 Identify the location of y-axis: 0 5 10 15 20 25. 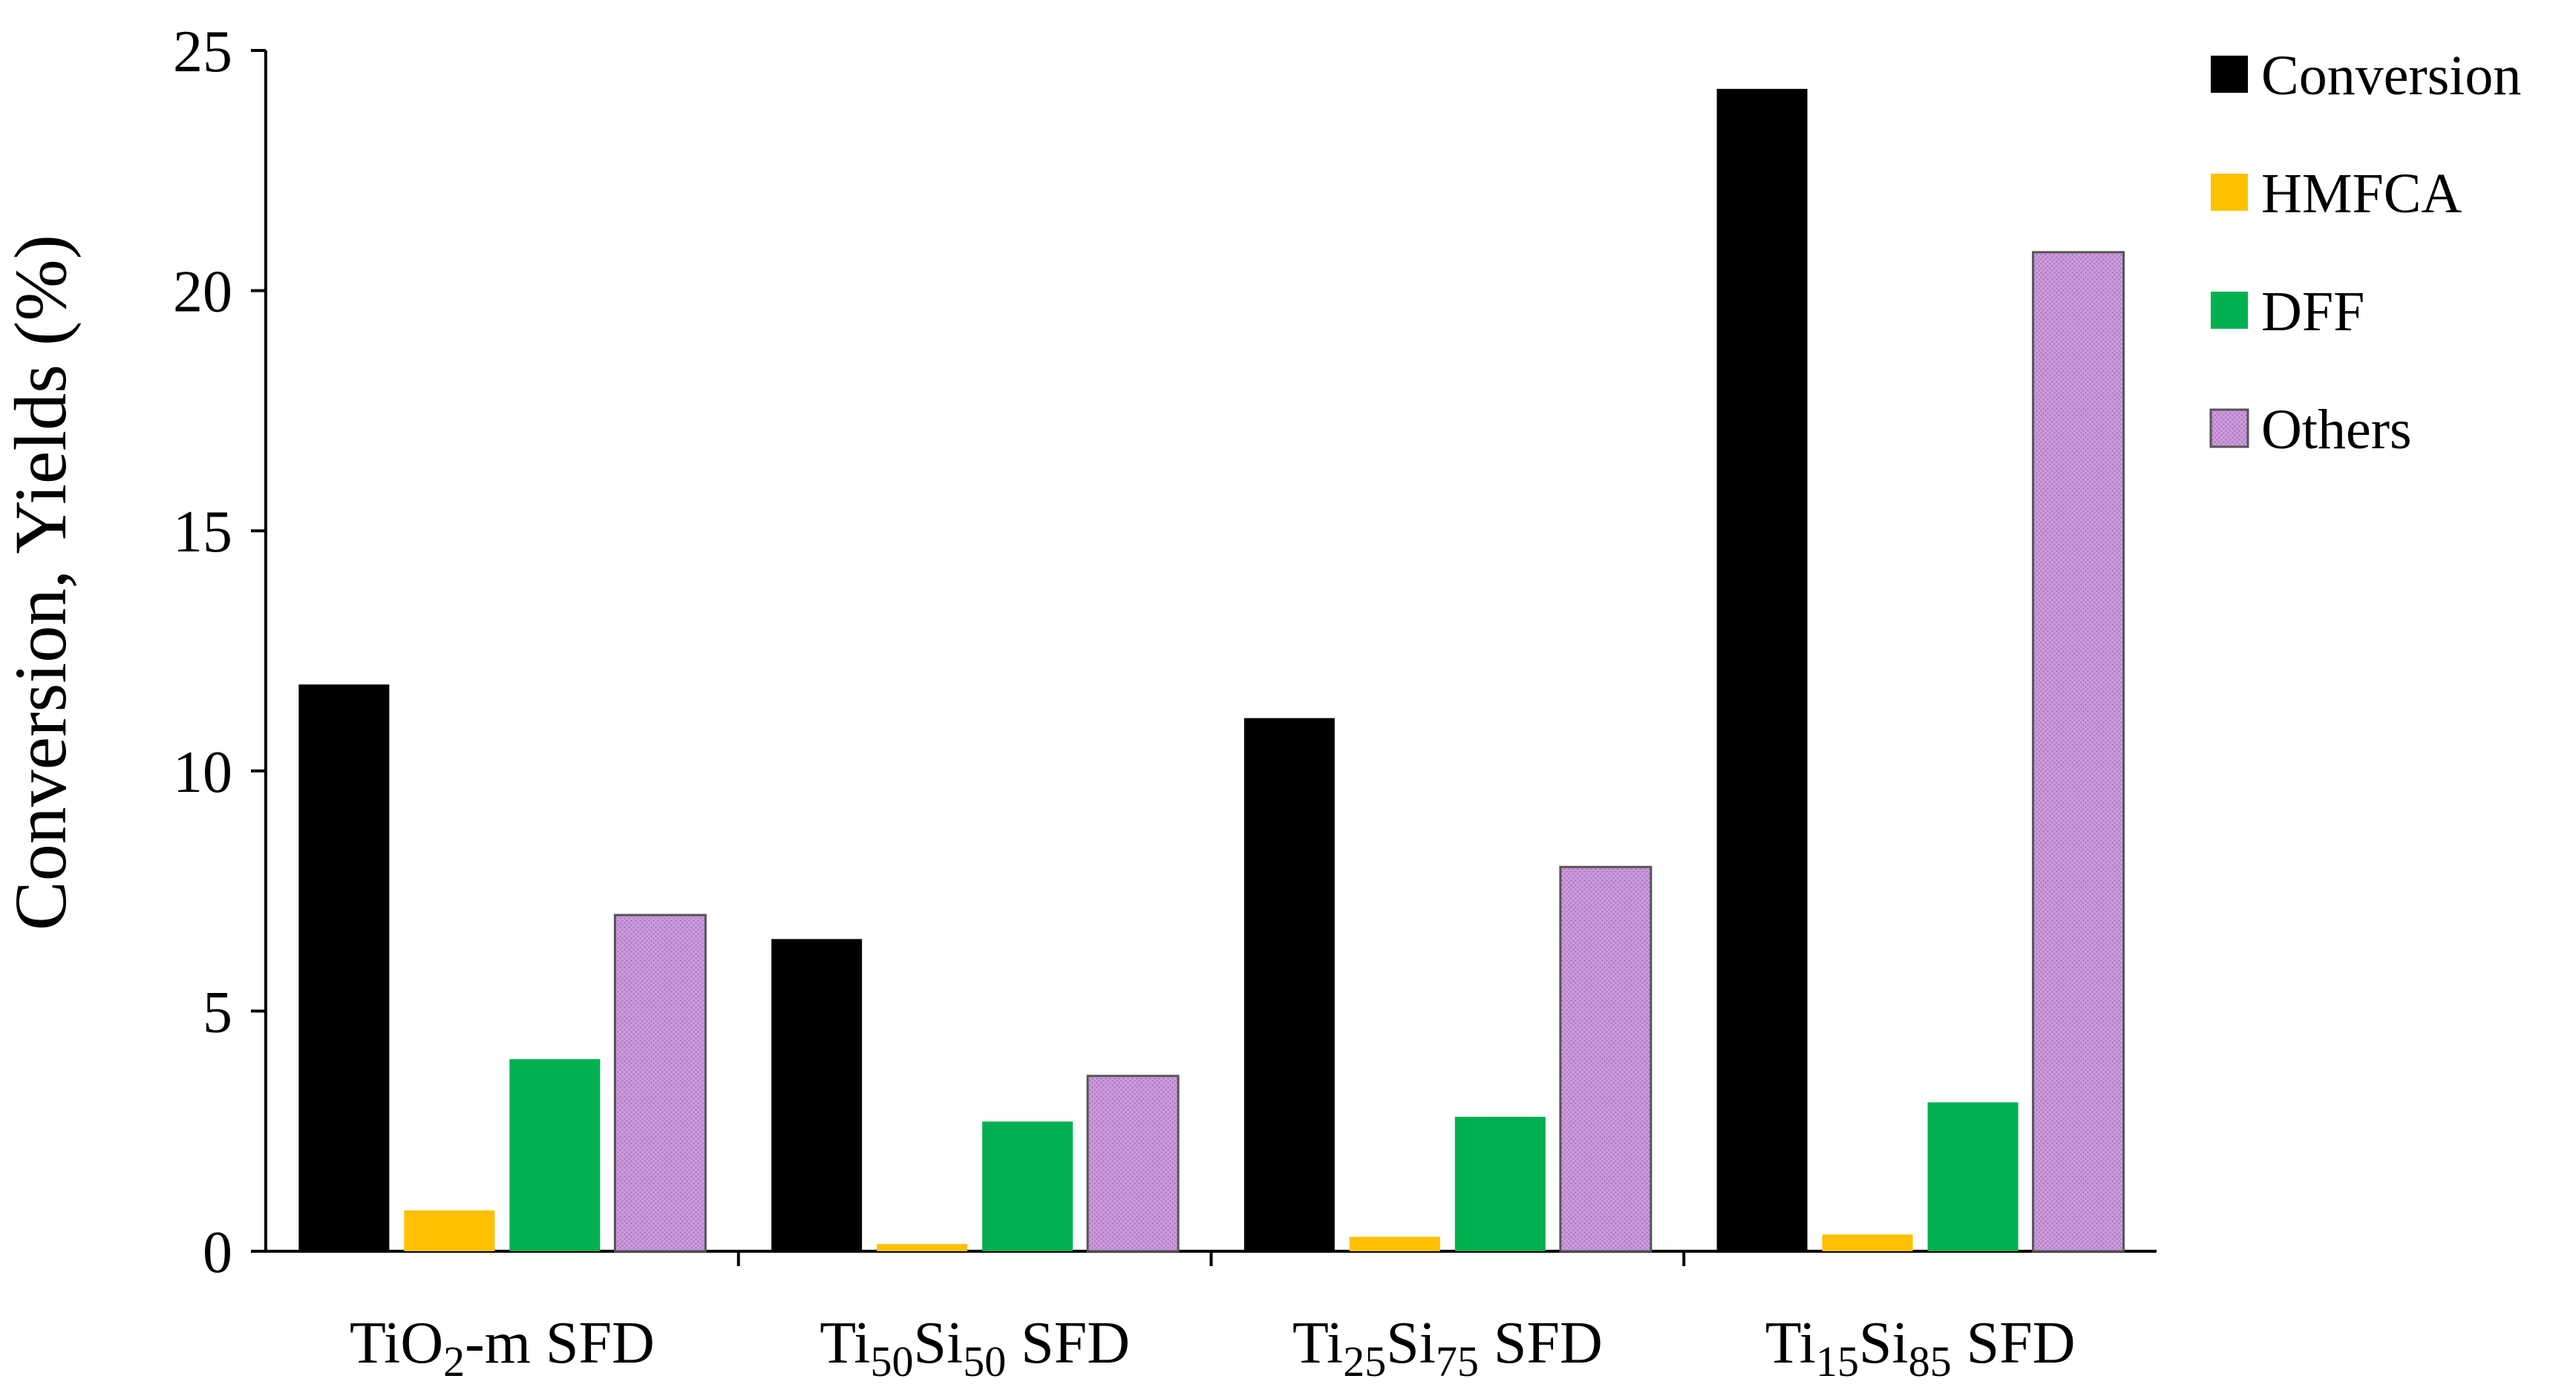
(220, 652).